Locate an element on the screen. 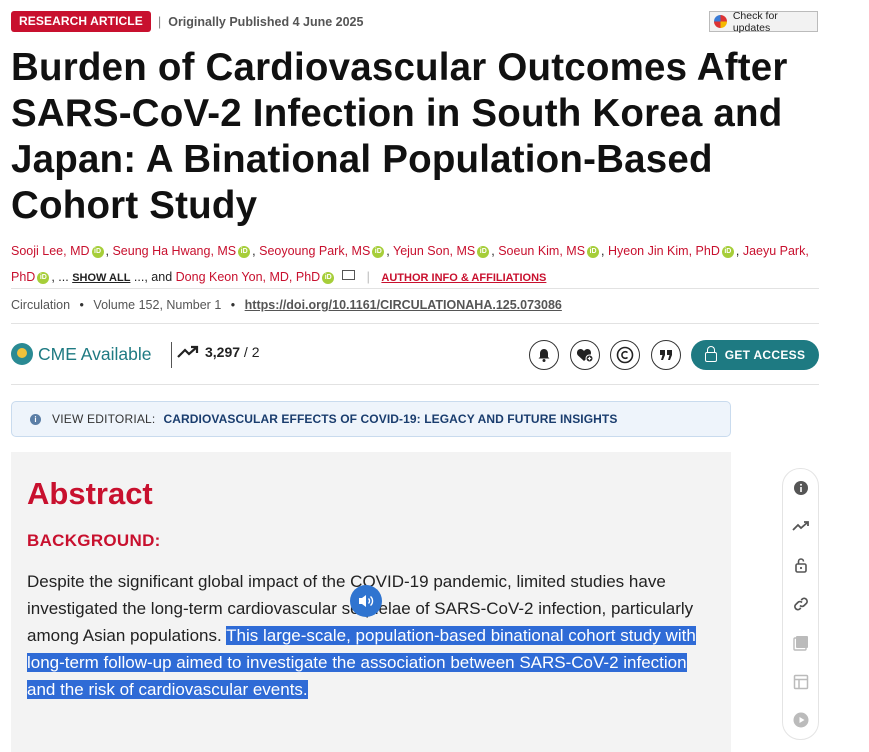 This screenshot has height=752, width=869. copyright-icon is located at coordinates (625, 355).